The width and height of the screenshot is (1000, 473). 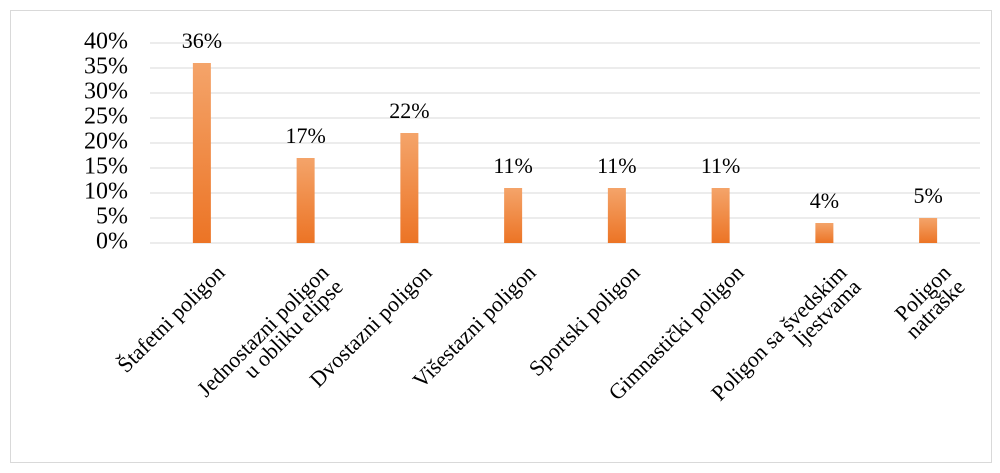 What do you see at coordinates (305, 135) in the screenshot?
I see `data-label: 17%` at bounding box center [305, 135].